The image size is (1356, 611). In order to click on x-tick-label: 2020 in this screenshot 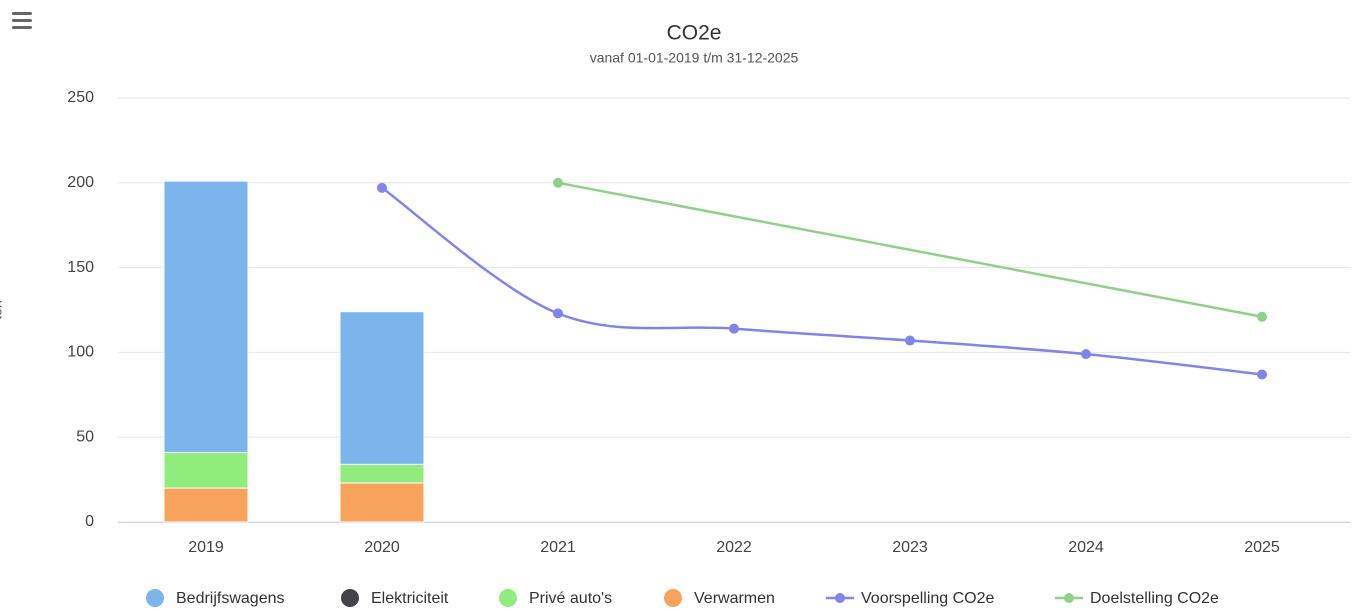, I will do `click(382, 547)`.